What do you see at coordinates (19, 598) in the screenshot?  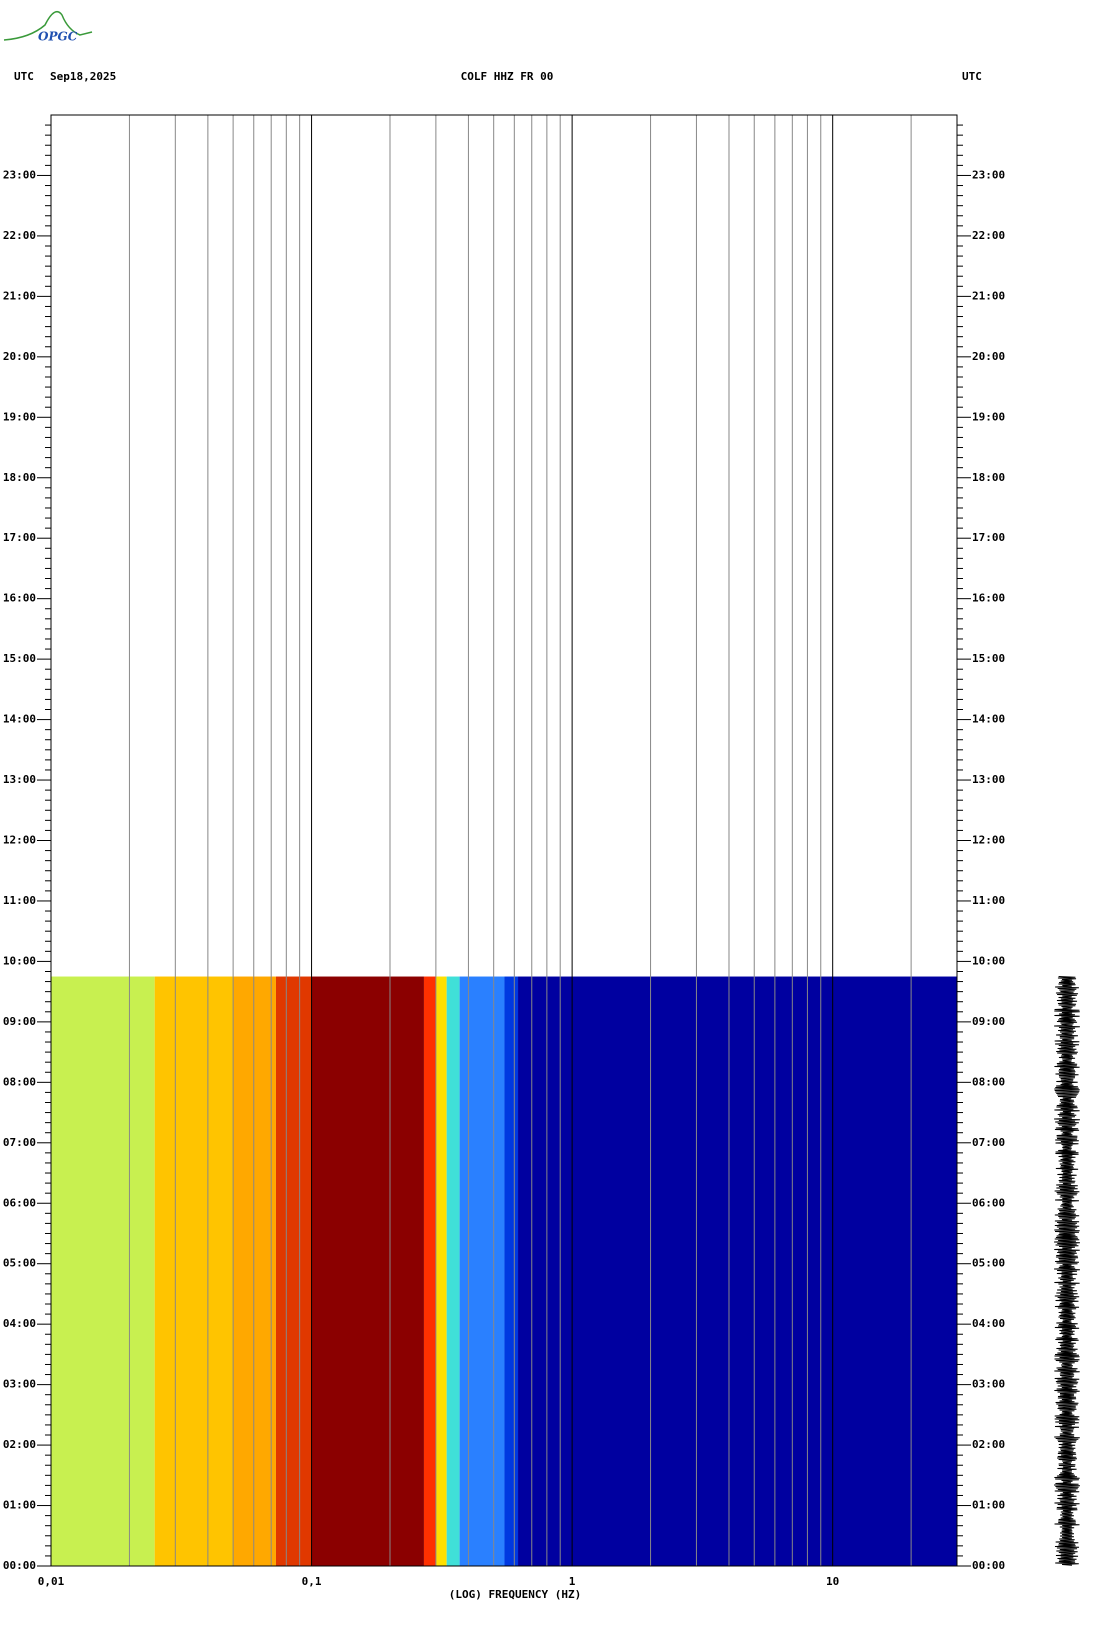 I see `y-tick-label: 16:00` at bounding box center [19, 598].